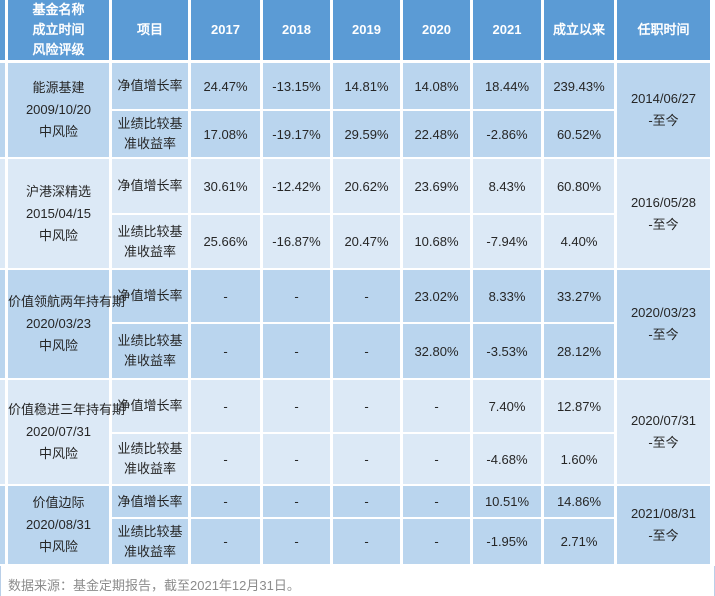 This screenshot has width=715, height=596. What do you see at coordinates (438, 135) in the screenshot?
I see `value-cell-benchmark: 22.48%` at bounding box center [438, 135].